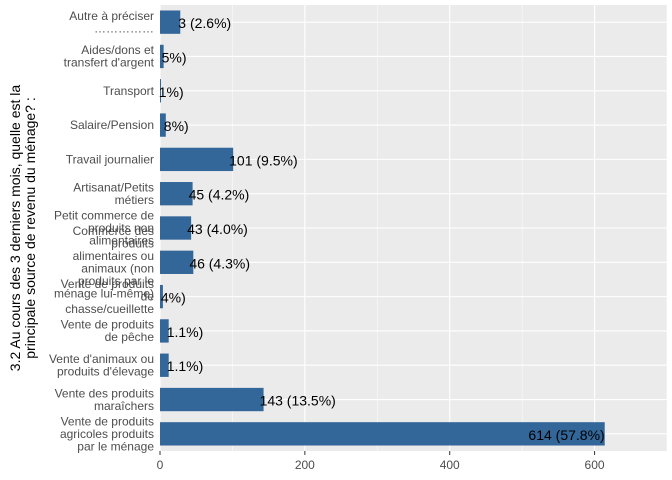 The image size is (672, 480). What do you see at coordinates (113, 193) in the screenshot?
I see `category-label: Artisanat/Petits métiers` at bounding box center [113, 193].